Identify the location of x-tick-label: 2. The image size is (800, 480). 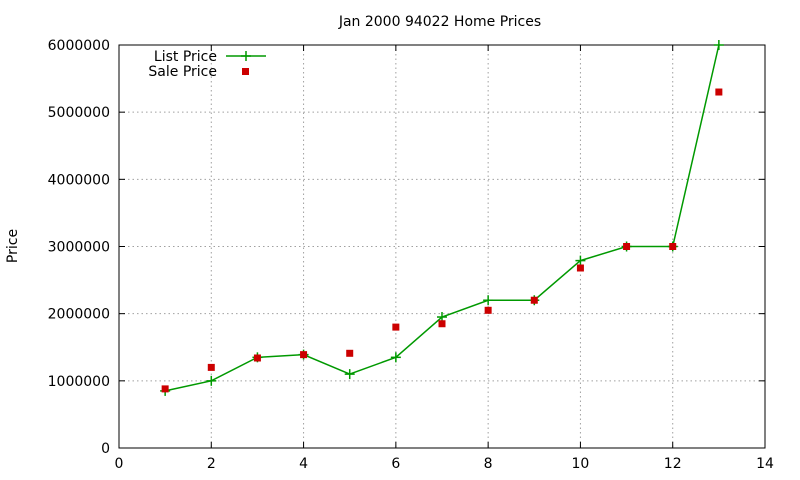
(211, 464).